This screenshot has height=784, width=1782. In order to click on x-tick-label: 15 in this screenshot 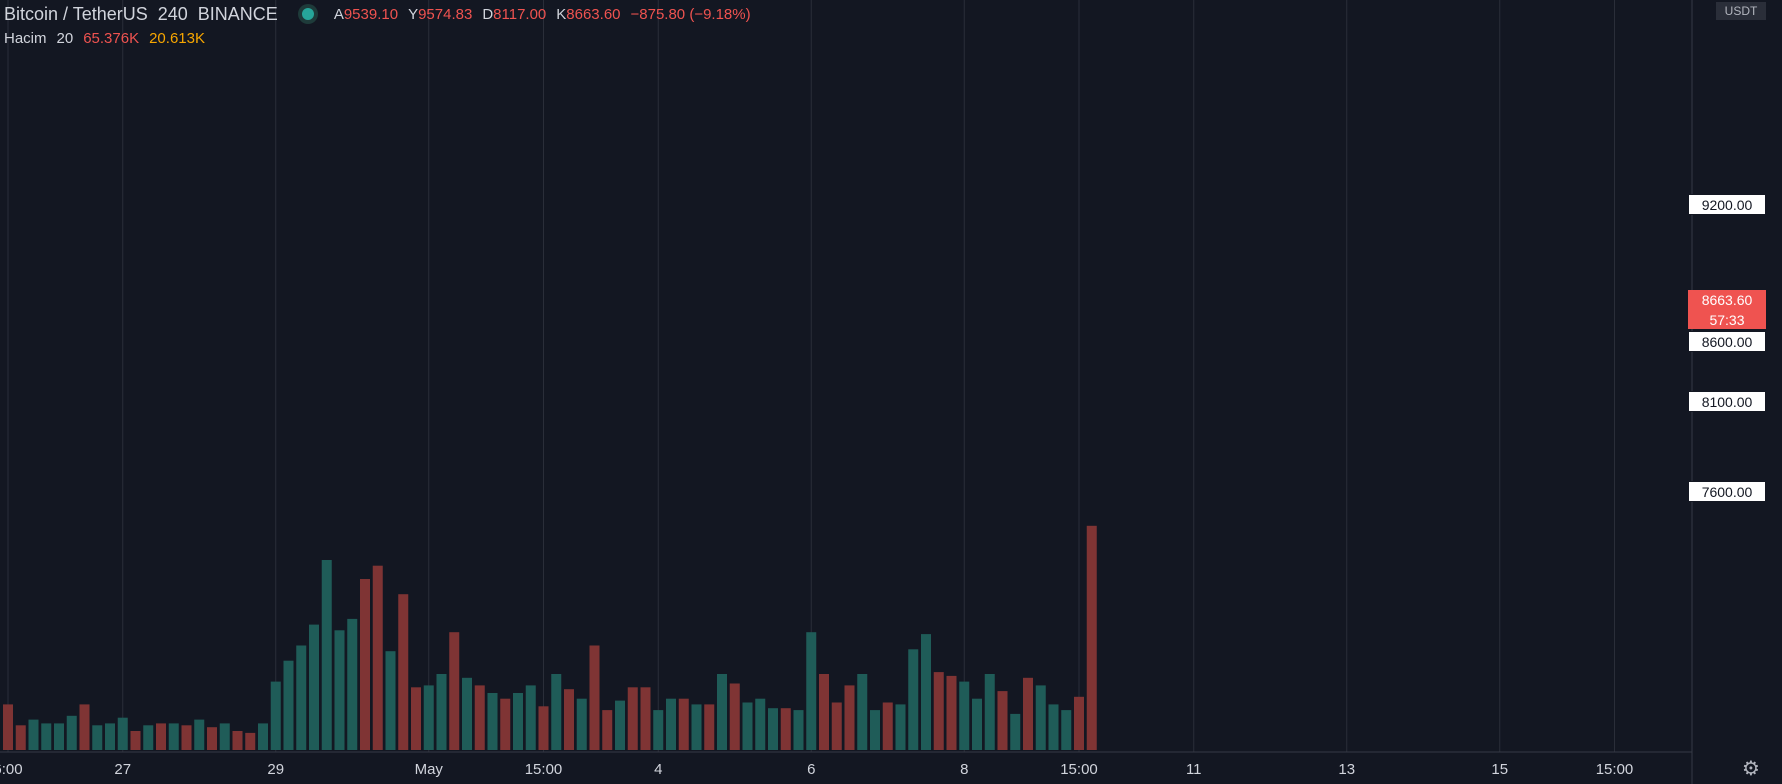, I will do `click(1499, 769)`.